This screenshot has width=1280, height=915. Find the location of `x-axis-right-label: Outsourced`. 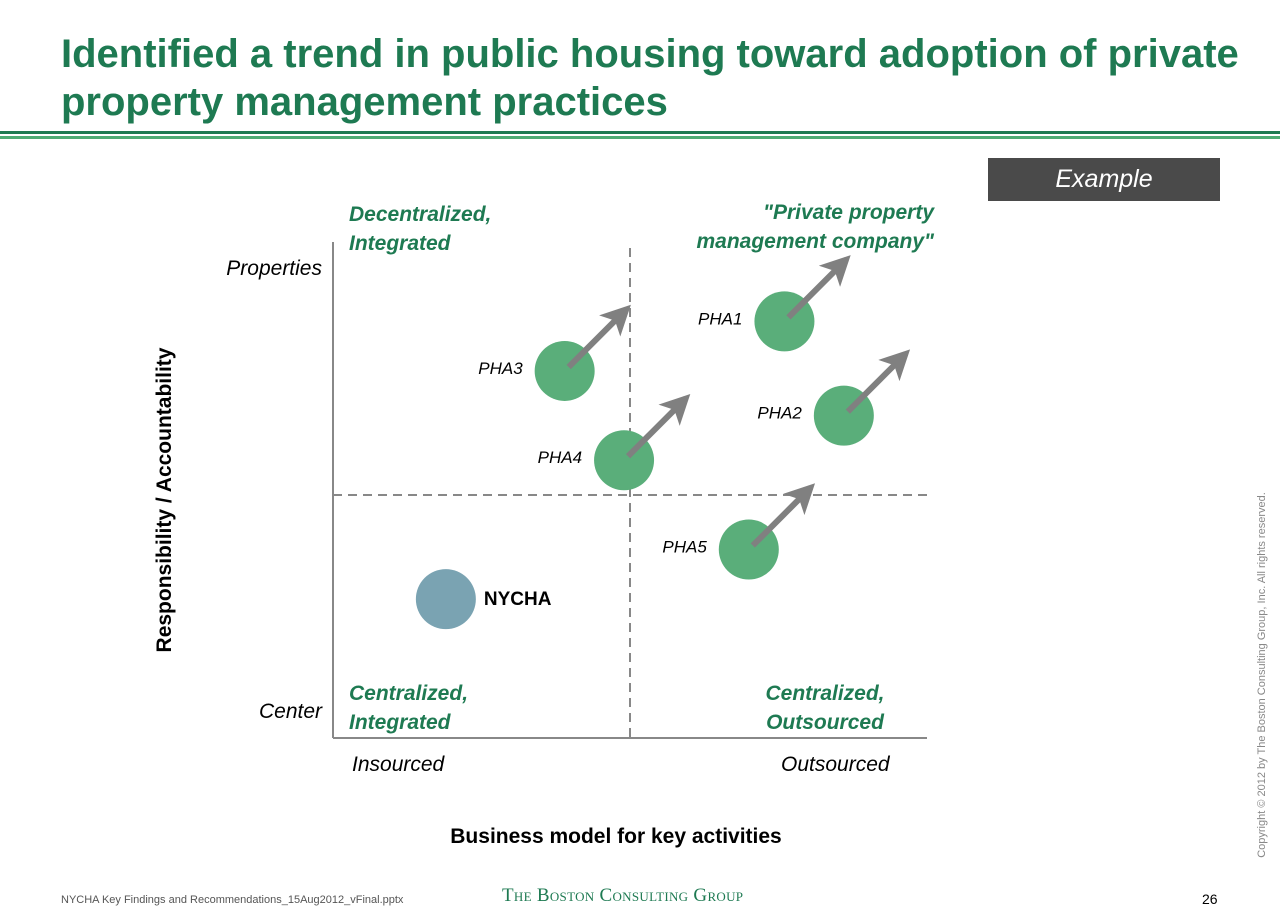

x-axis-right-label: Outsourced is located at coordinates (835, 764).